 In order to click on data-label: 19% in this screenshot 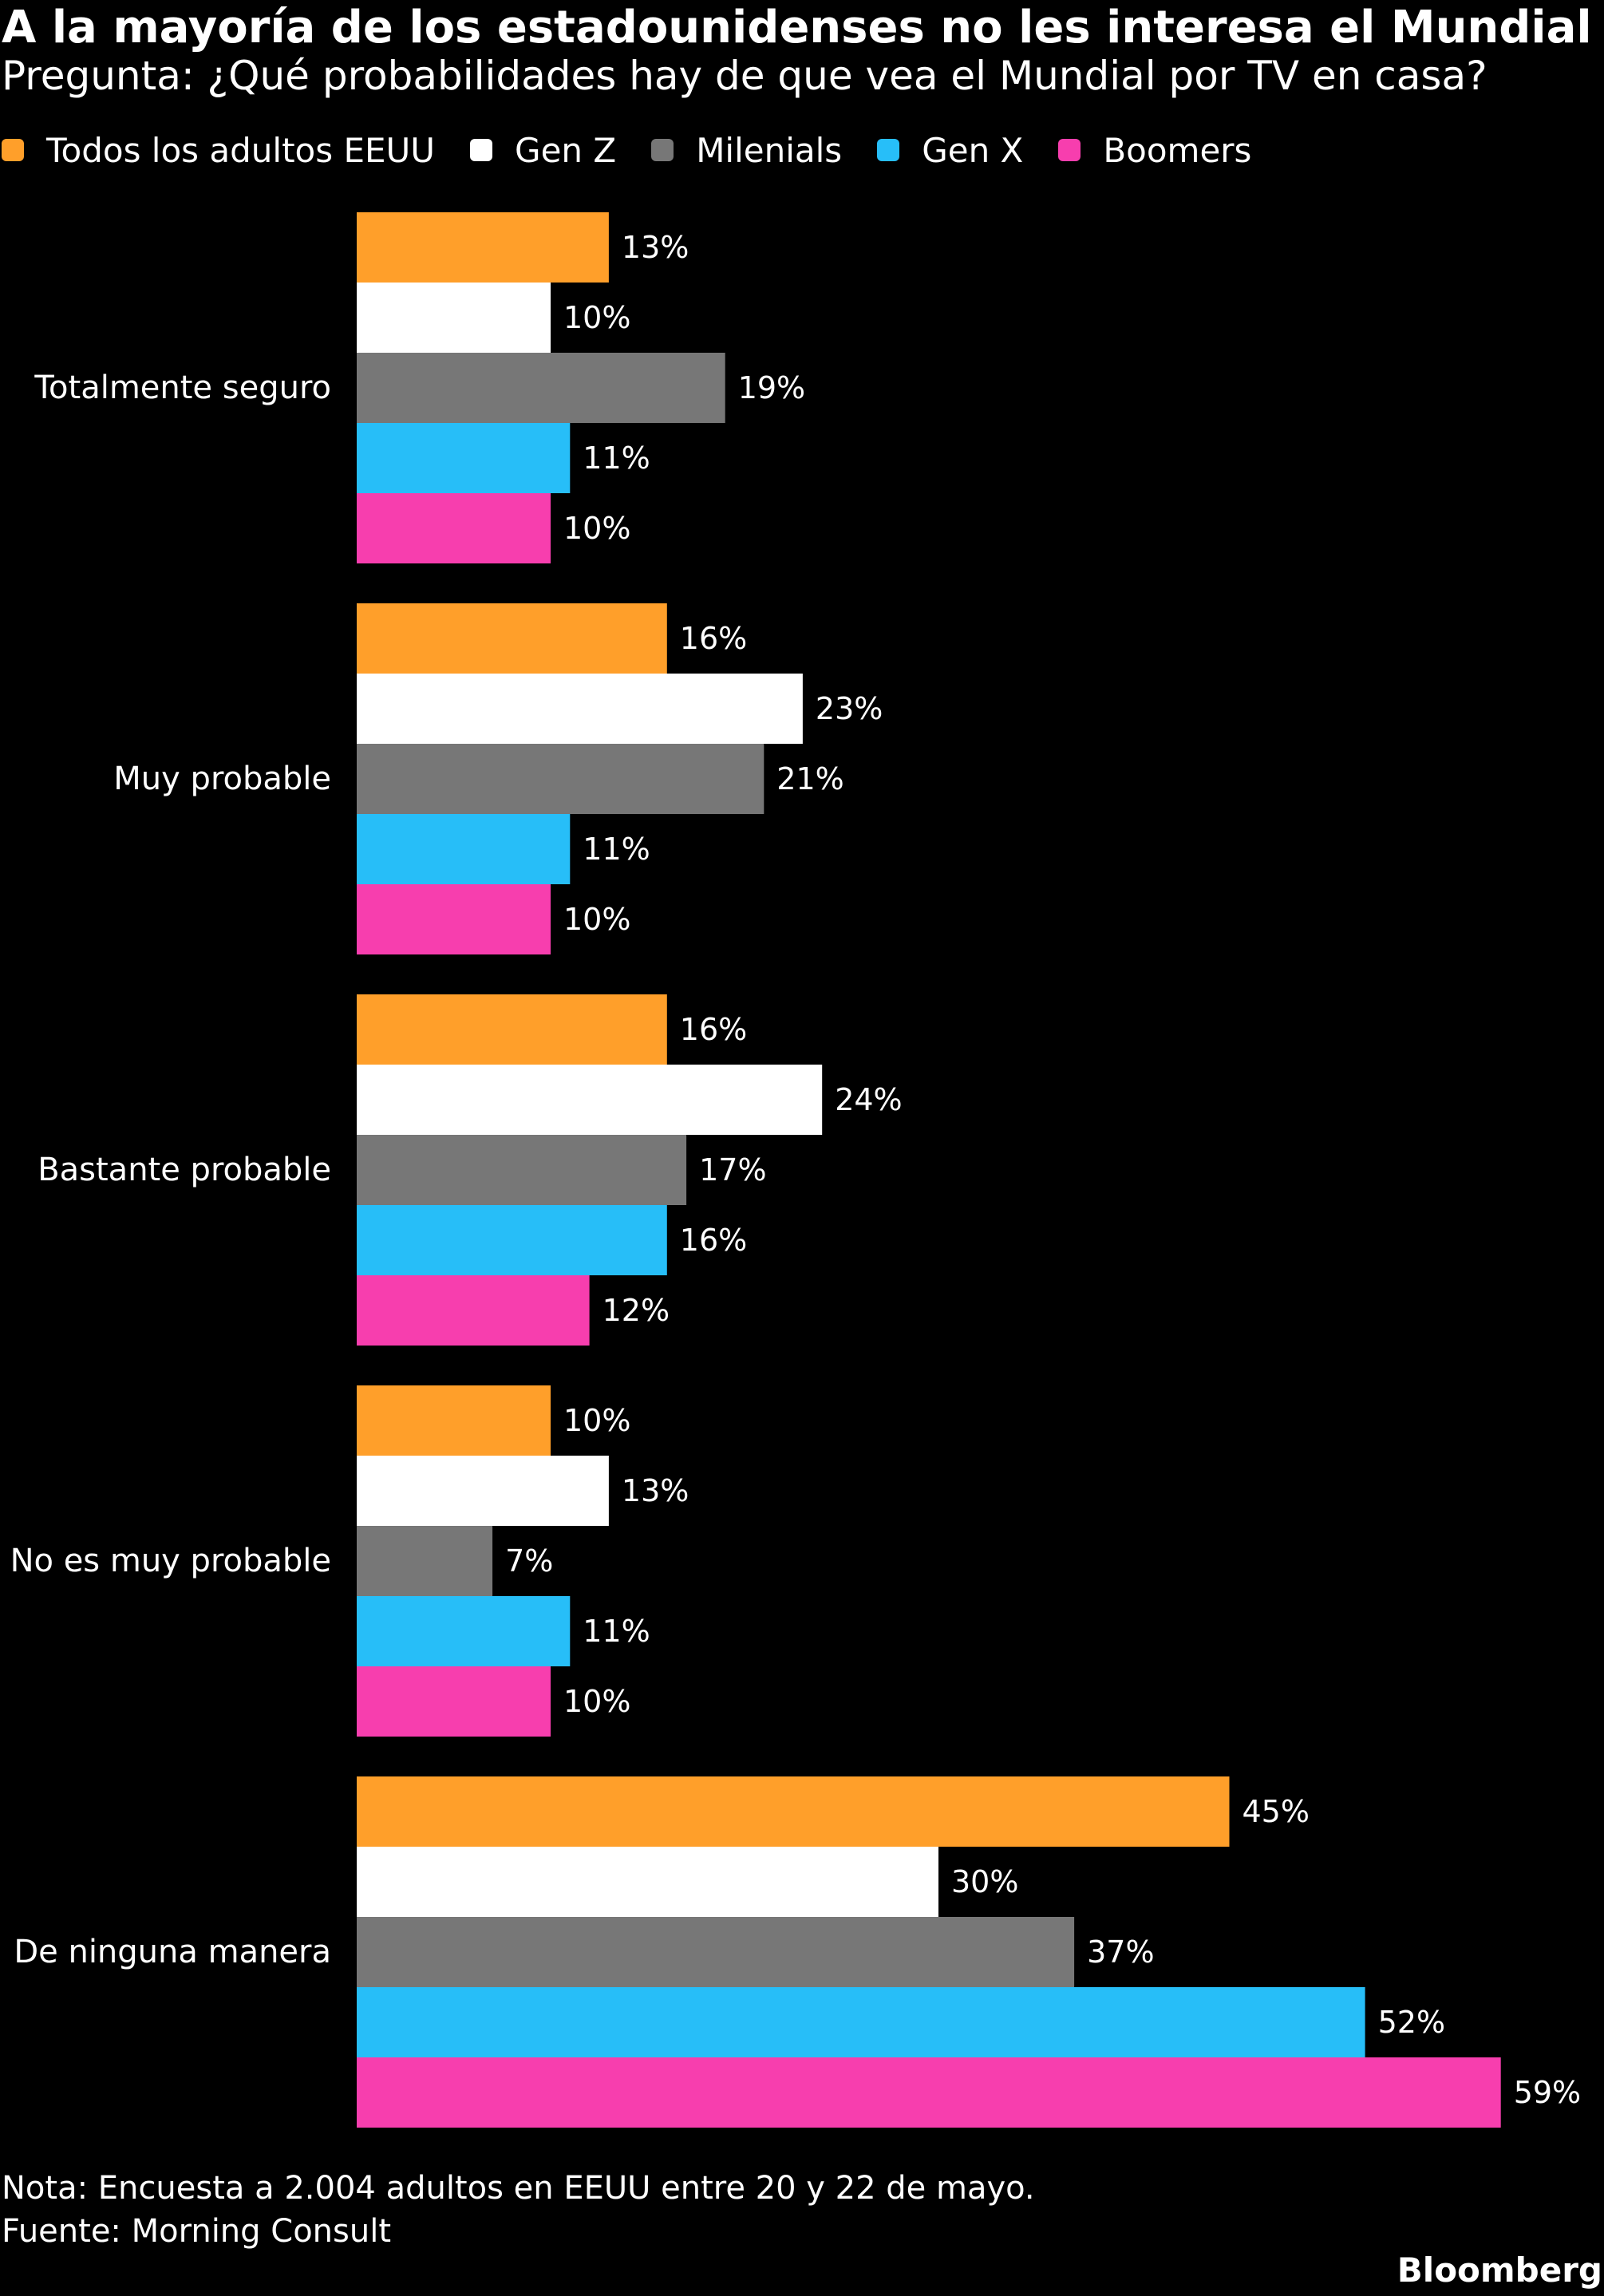, I will do `click(771, 387)`.